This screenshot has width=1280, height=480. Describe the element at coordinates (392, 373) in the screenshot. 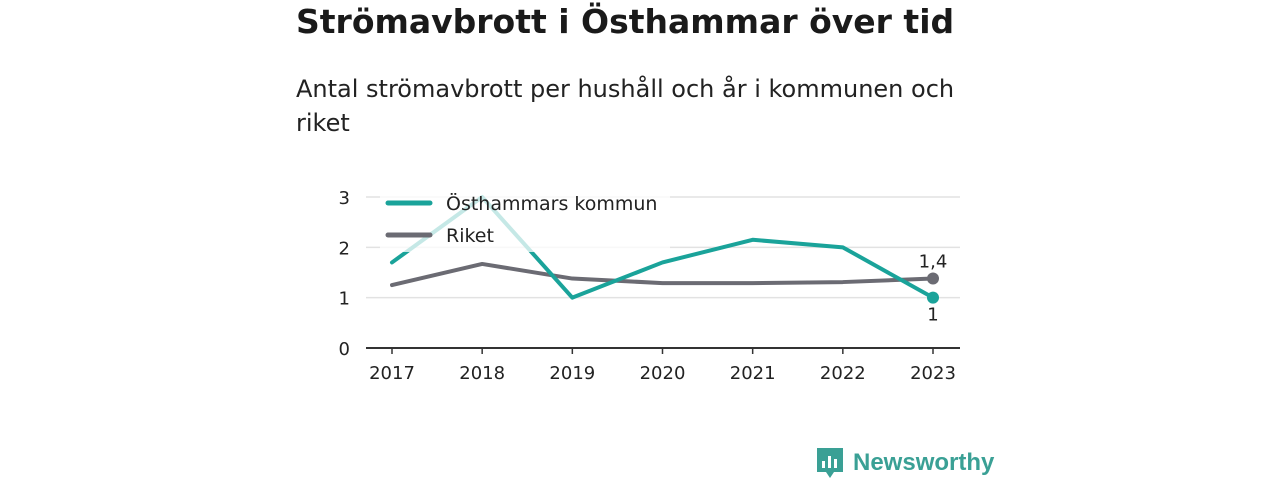

I see `x-tick-label: 2017` at that location.